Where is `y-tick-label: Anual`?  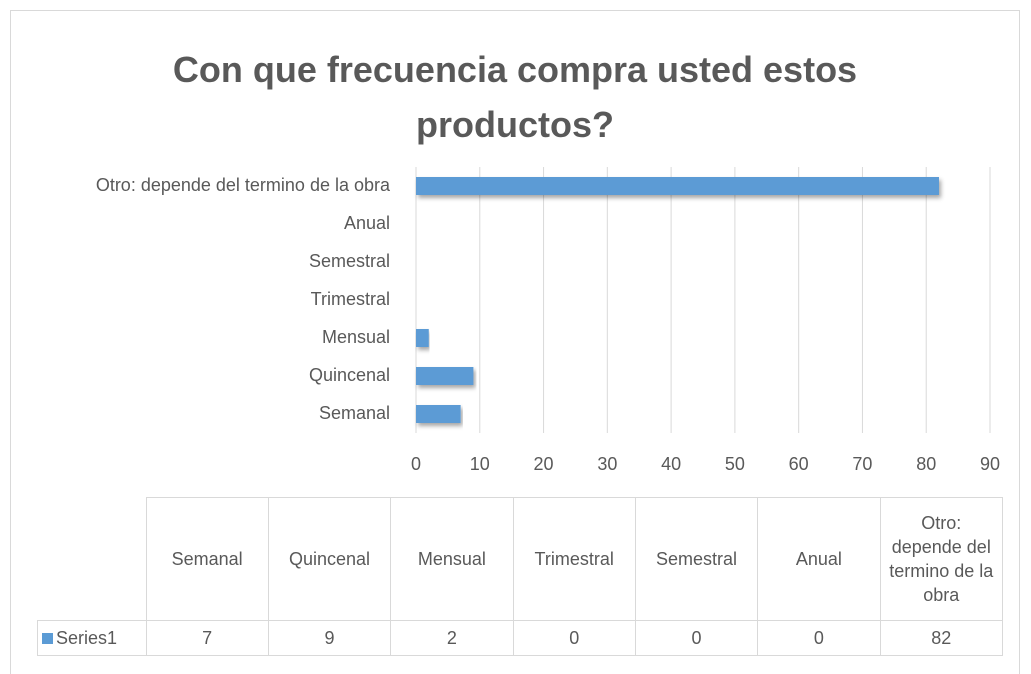 y-tick-label: Anual is located at coordinates (367, 223).